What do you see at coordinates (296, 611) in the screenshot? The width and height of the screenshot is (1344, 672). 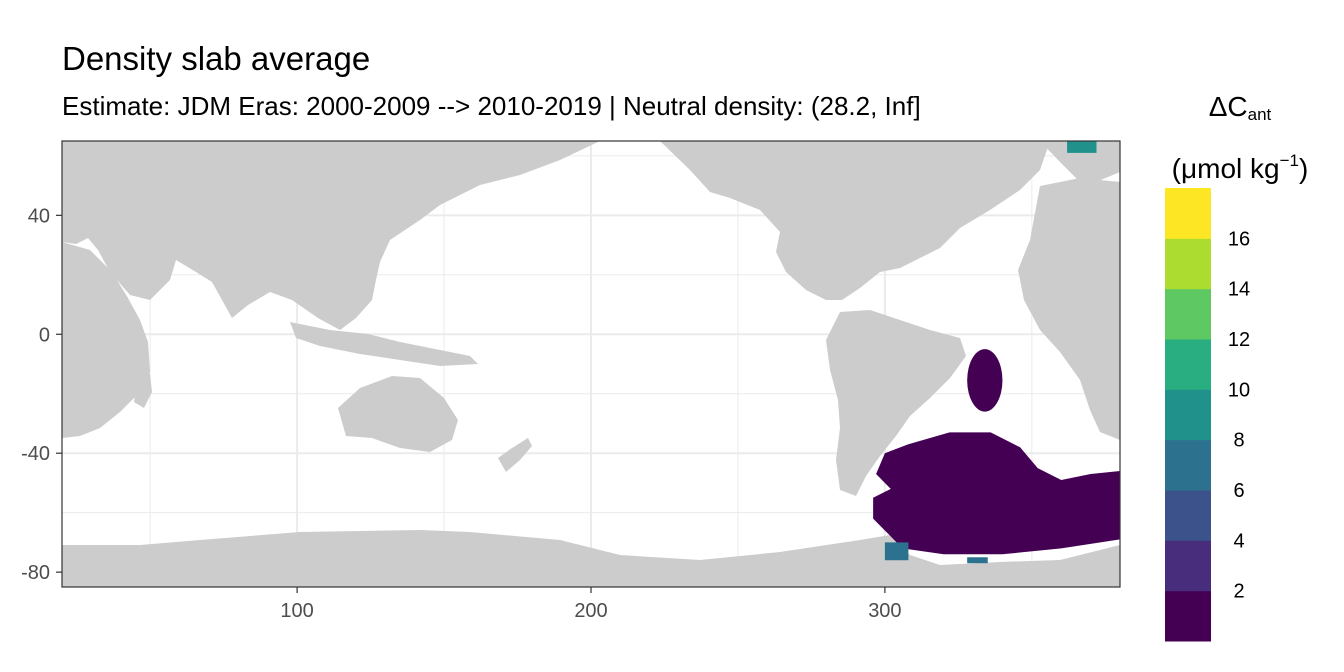 I see `x-axis-tick-label: 100` at bounding box center [296, 611].